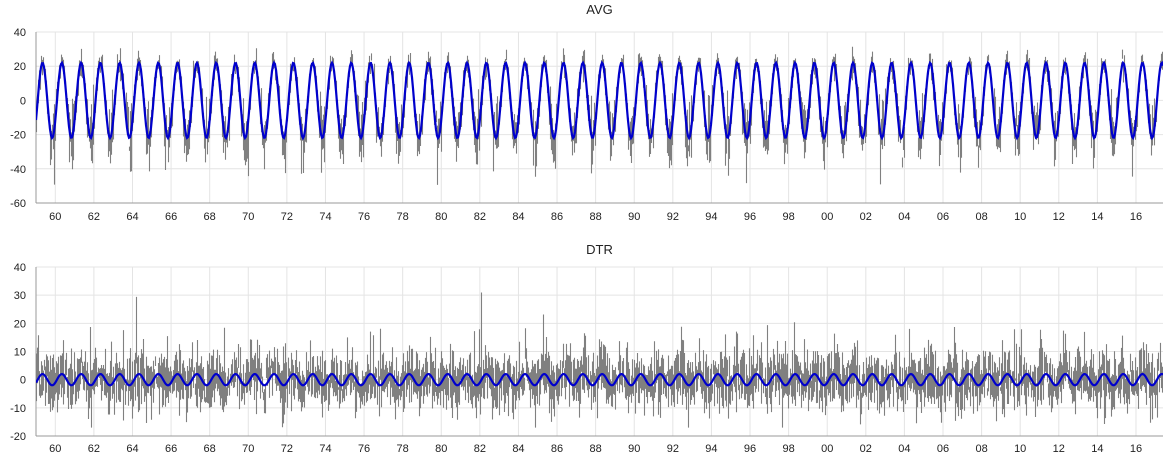 Image resolution: width=1166 pixels, height=460 pixels. I want to click on chart-title: DTR, so click(599, 249).